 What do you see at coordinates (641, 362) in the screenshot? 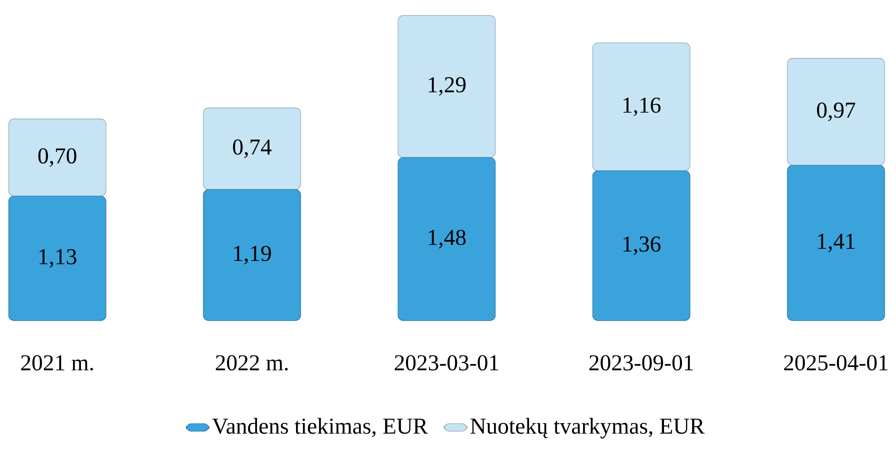
I see `x-tick-label: 2023-09-01` at bounding box center [641, 362].